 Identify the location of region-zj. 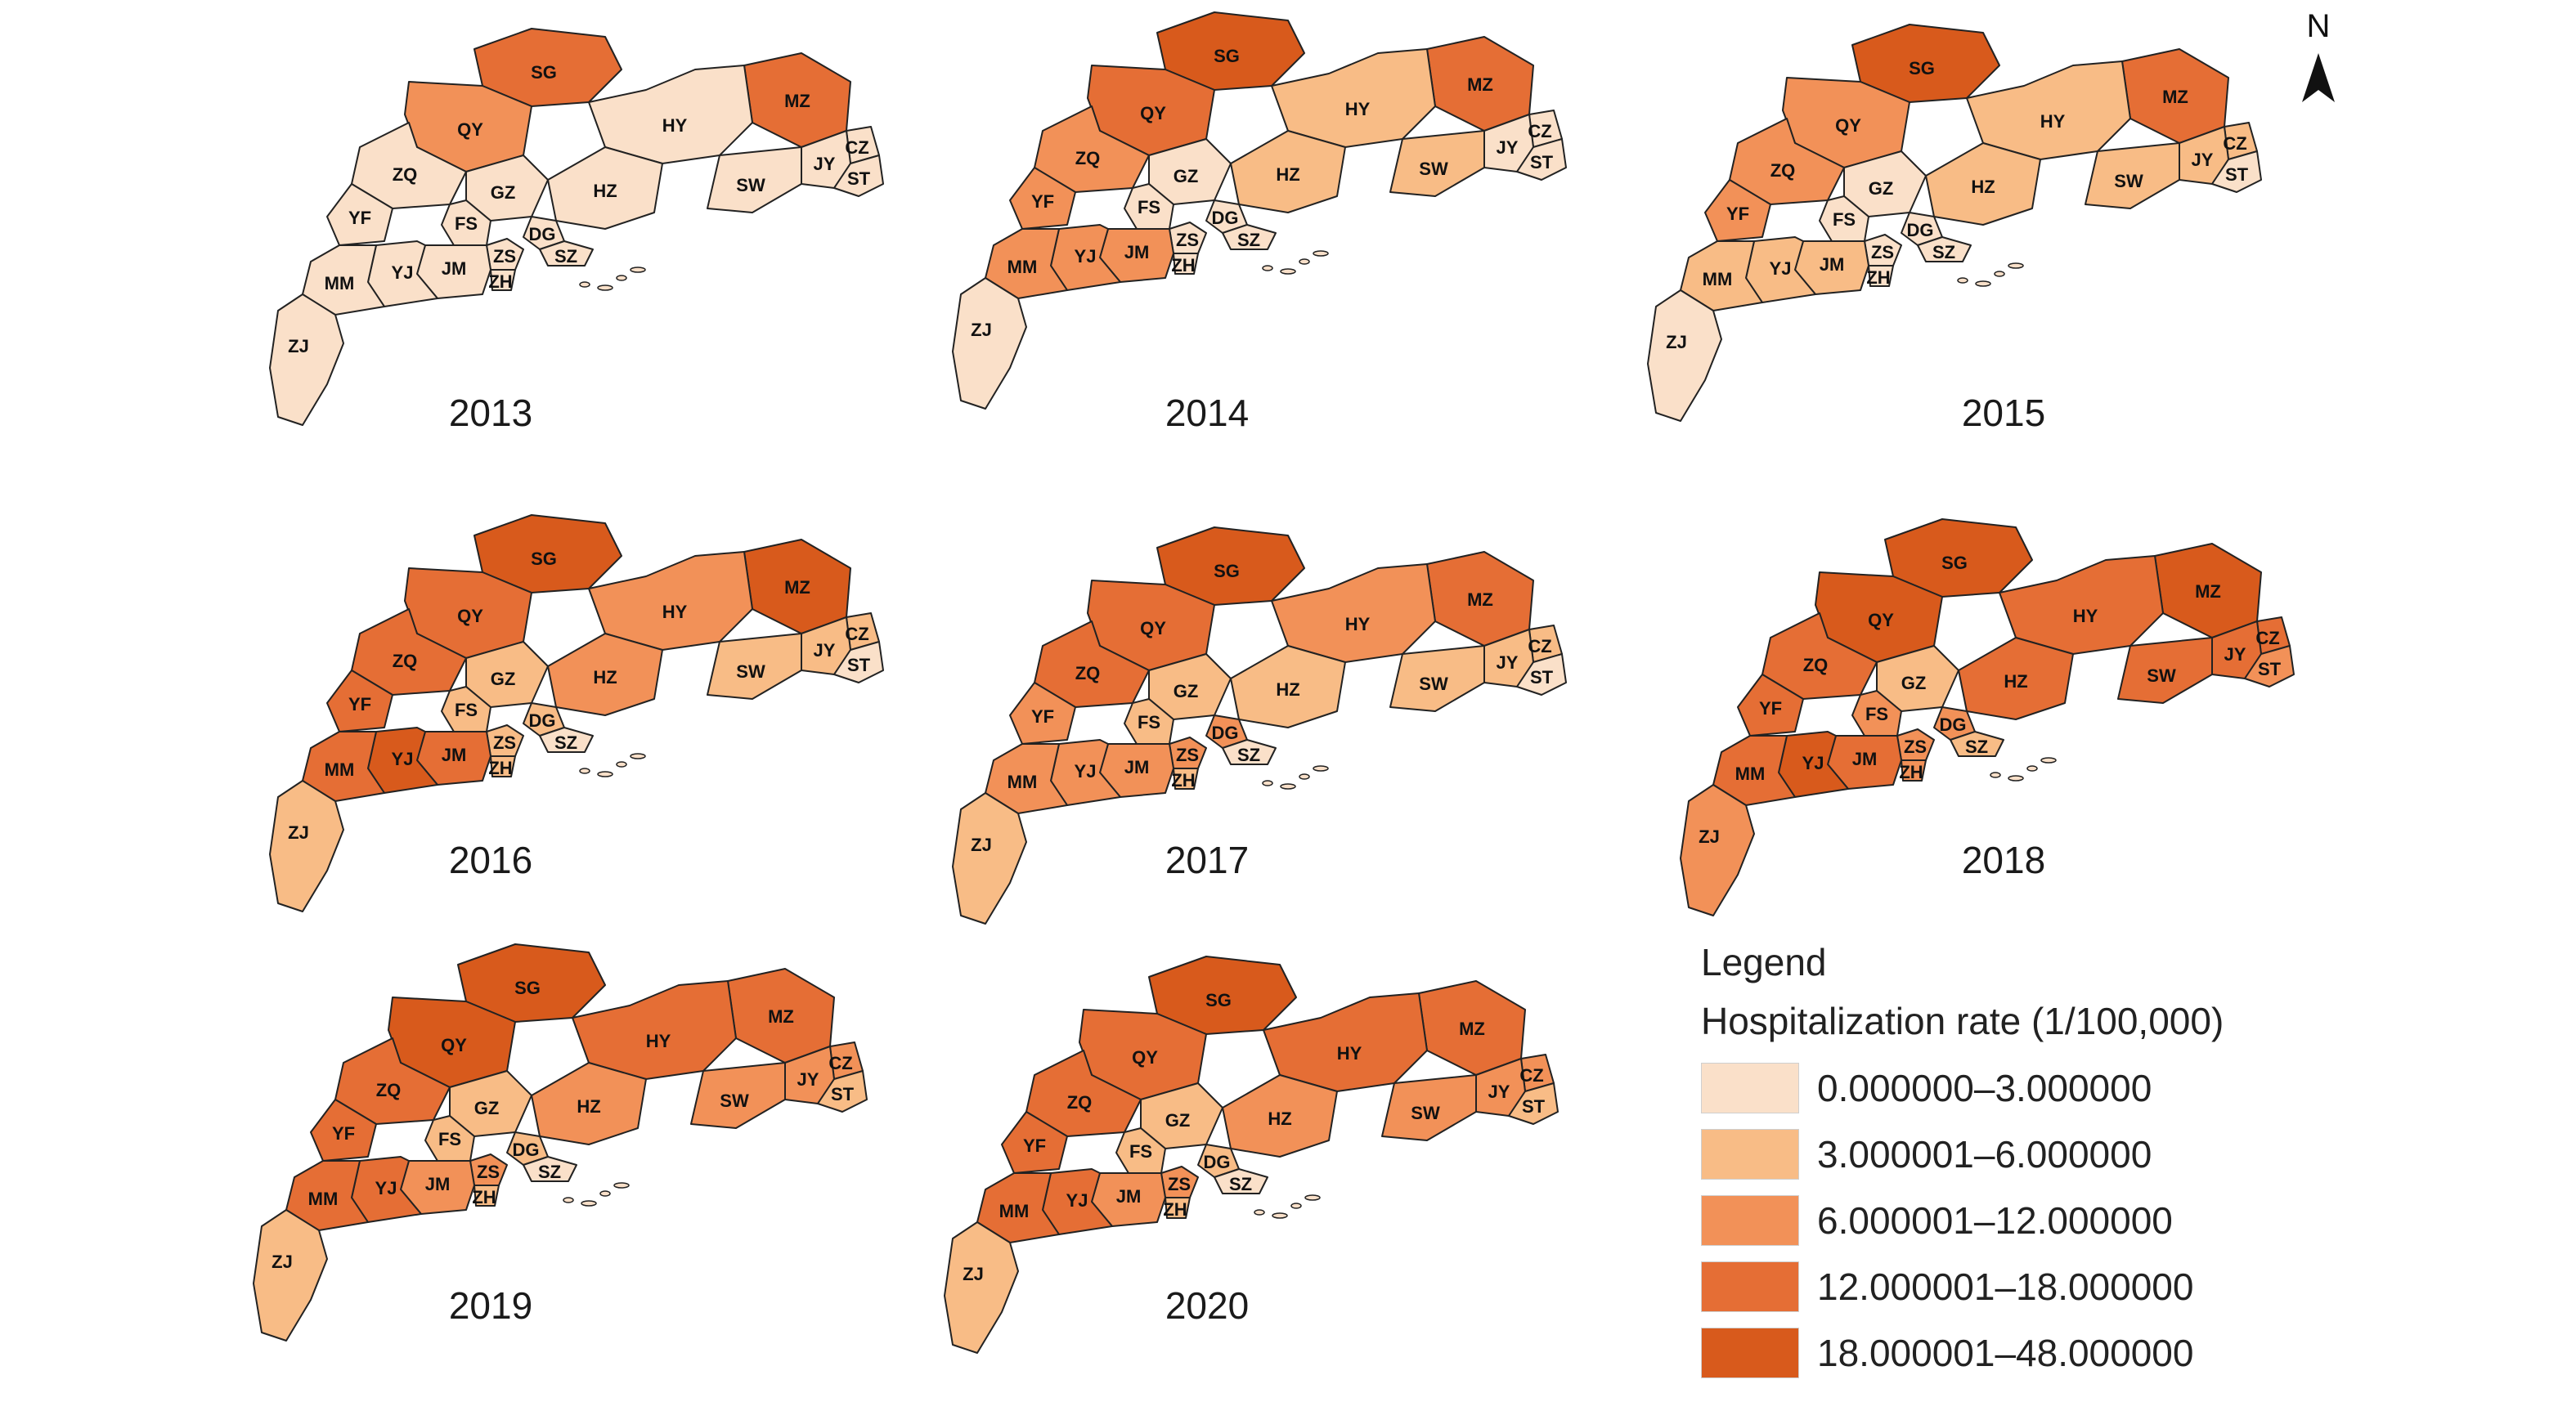
(1717, 850).